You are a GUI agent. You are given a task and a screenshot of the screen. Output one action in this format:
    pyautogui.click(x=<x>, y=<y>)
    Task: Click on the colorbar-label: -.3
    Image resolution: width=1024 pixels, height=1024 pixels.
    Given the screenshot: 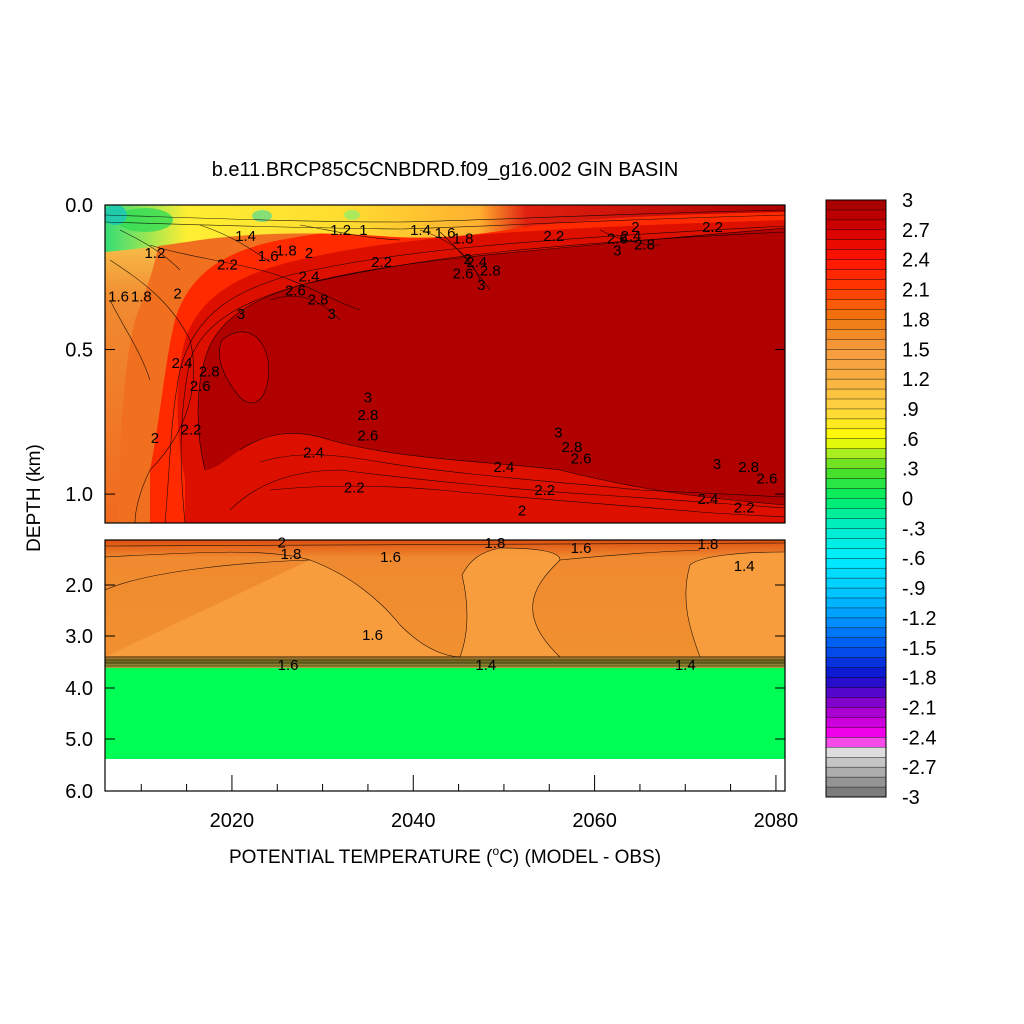 What is the action you would take?
    pyautogui.click(x=913, y=529)
    